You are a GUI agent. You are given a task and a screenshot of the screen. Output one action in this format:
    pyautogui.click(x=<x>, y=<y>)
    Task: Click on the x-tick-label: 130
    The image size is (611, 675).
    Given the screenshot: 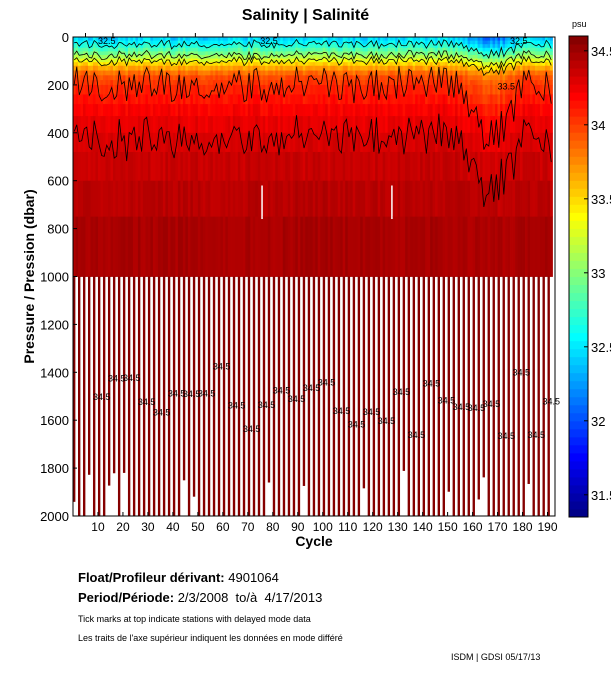 What is the action you would take?
    pyautogui.click(x=398, y=527)
    